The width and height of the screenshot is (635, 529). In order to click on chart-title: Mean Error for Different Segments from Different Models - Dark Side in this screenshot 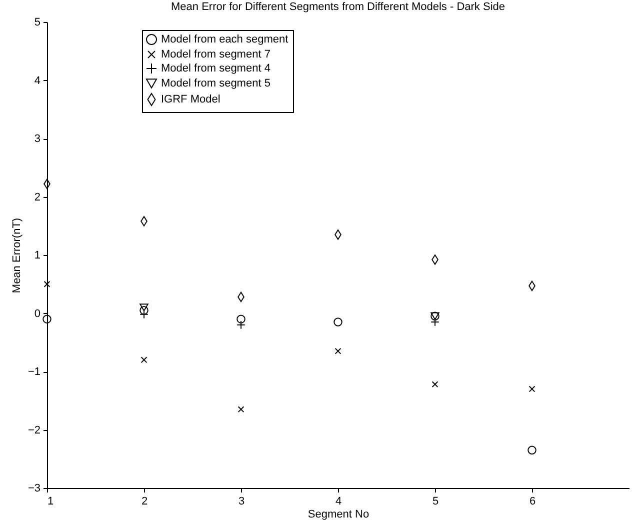, I will do `click(338, 7)`.